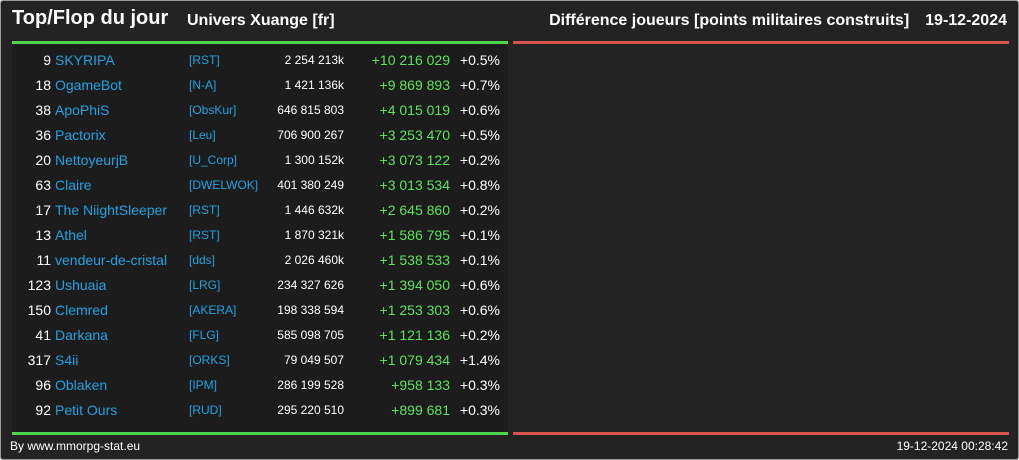  What do you see at coordinates (204, 335) in the screenshot?
I see `alliance-tag-link: [FLG]` at bounding box center [204, 335].